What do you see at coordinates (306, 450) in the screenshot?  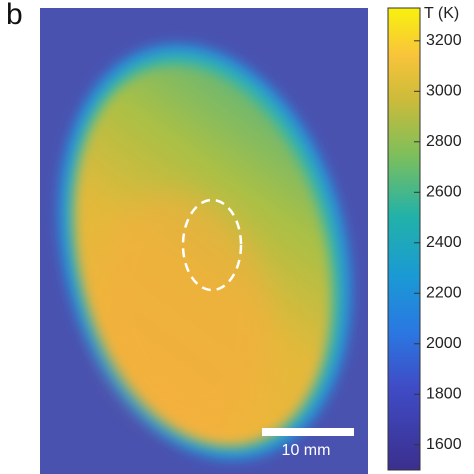 I see `scale-bar-label: 10 mm` at bounding box center [306, 450].